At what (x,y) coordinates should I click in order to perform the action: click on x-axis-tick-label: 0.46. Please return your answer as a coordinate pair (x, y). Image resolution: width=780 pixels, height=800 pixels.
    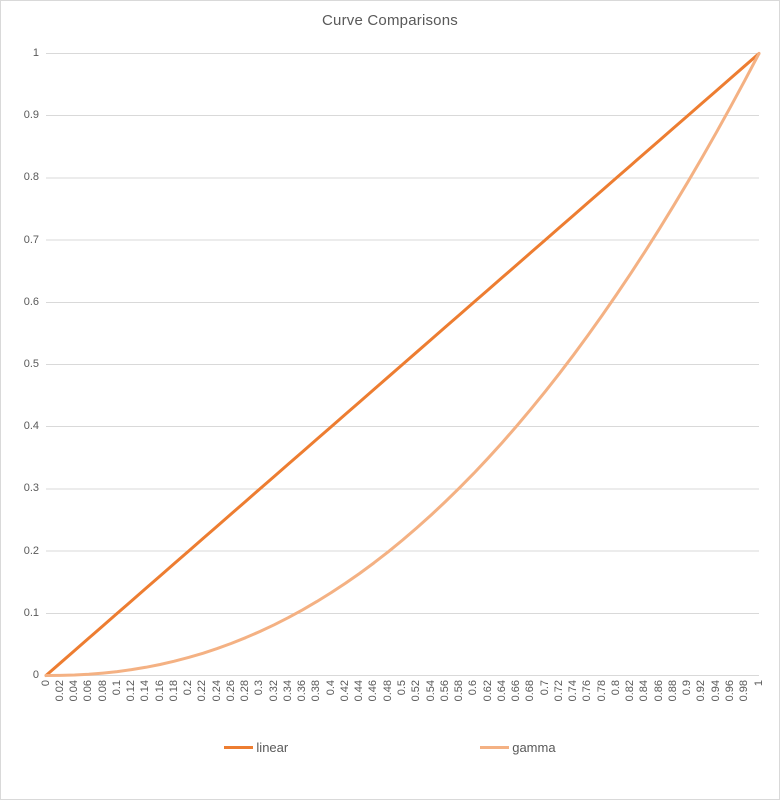
    Looking at the image, I should click on (373, 691).